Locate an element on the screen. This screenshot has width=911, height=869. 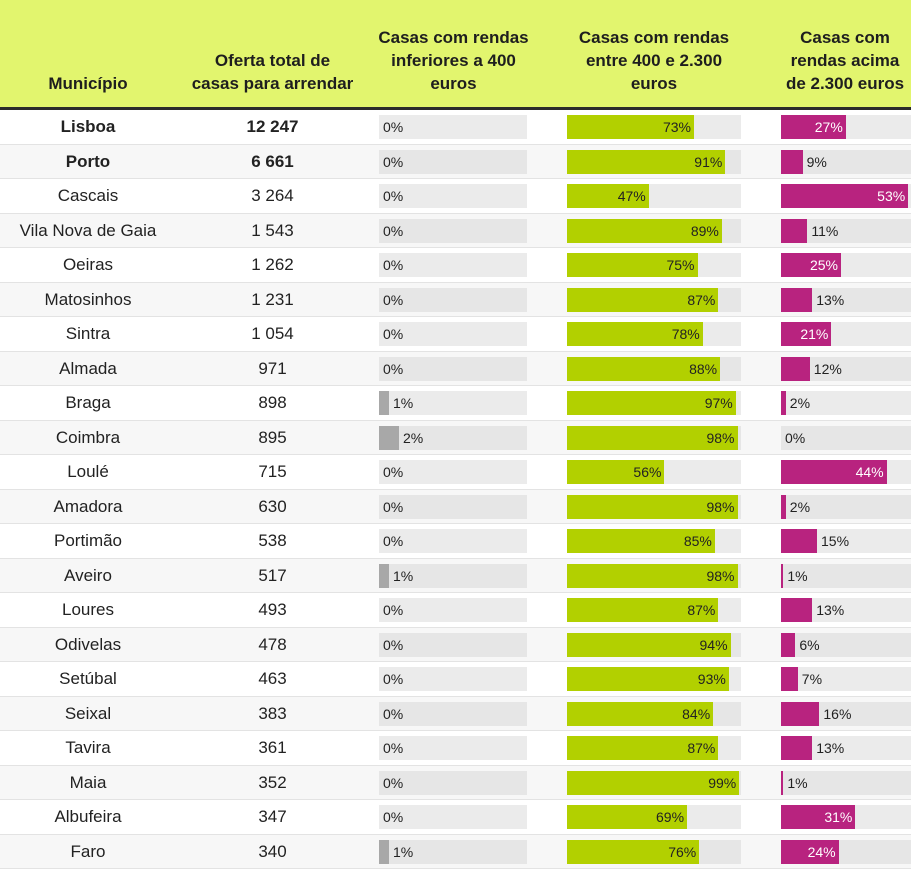
municipio-cell: Almada is located at coordinates (88, 369).